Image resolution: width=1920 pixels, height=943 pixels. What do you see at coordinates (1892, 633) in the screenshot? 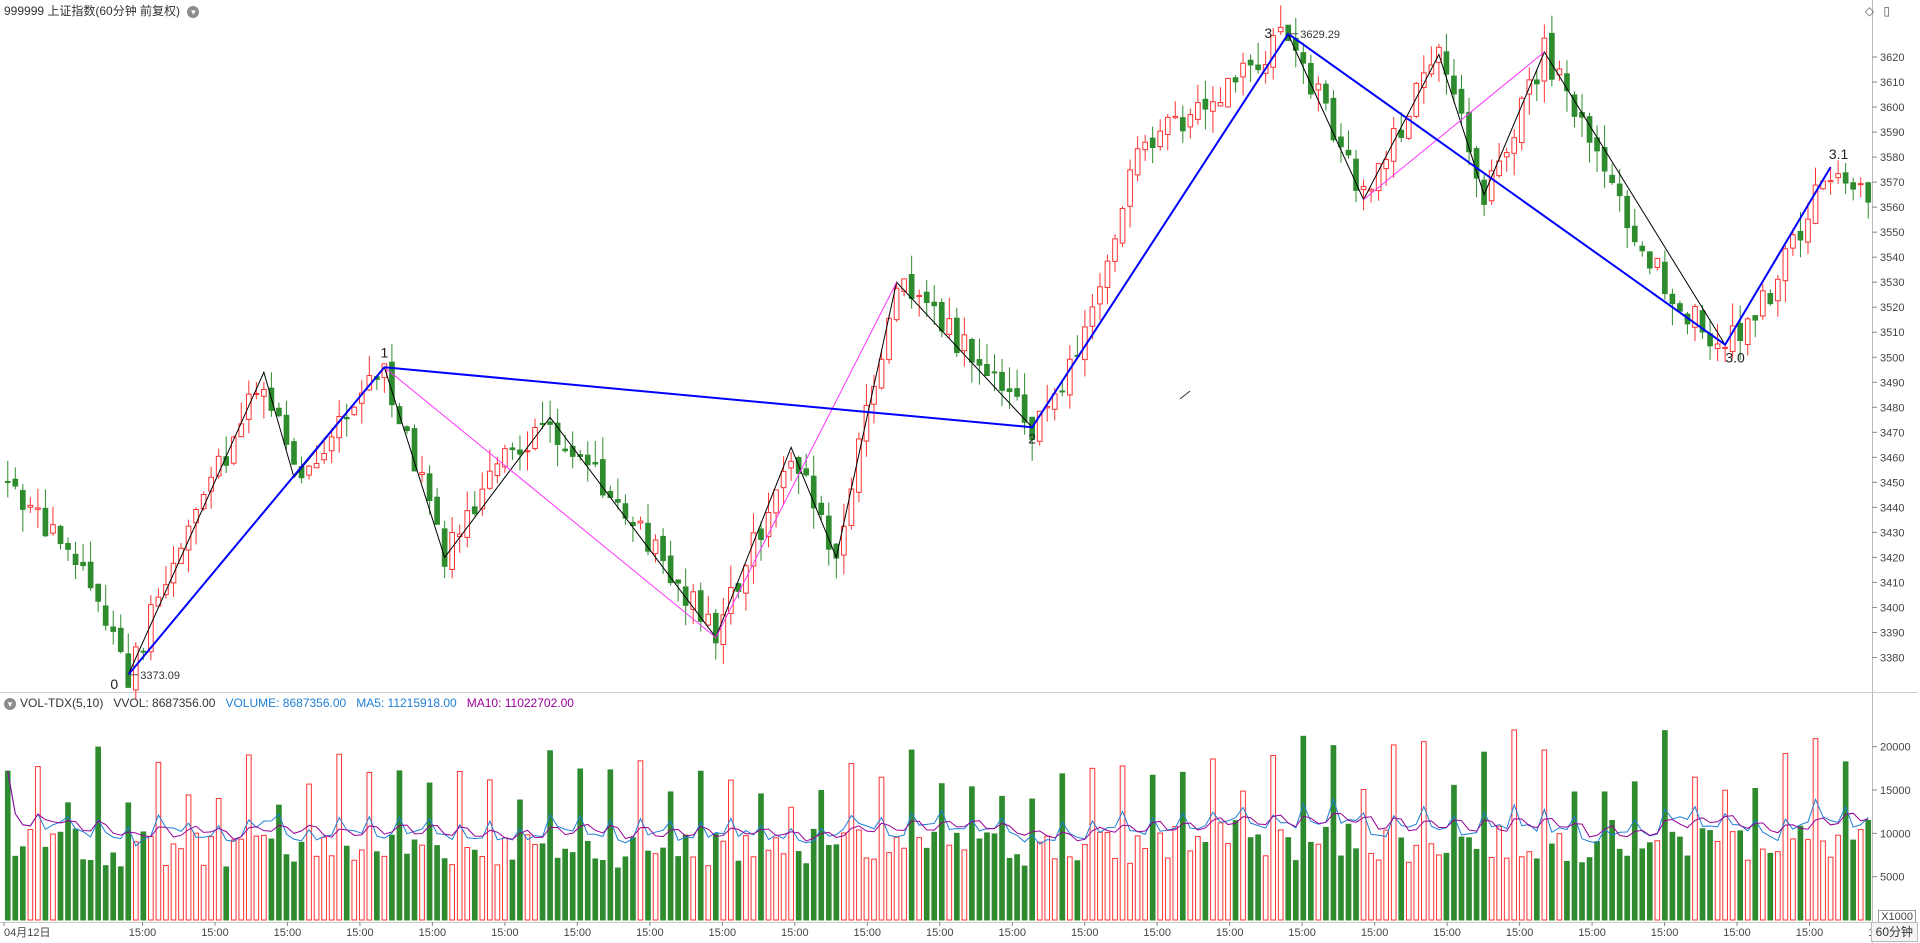
I see `y-tick-label: 3390` at bounding box center [1892, 633].